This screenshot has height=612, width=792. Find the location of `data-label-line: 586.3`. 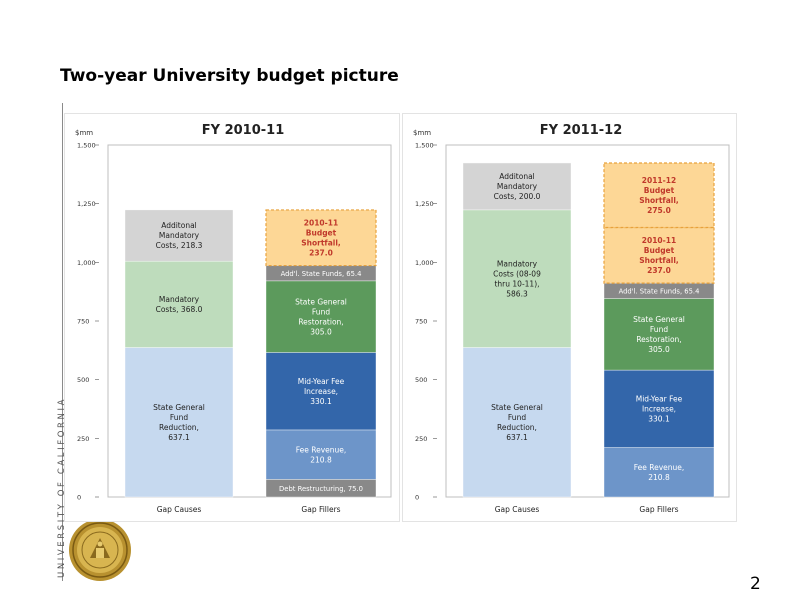

data-label-line: 586.3 is located at coordinates (517, 293).